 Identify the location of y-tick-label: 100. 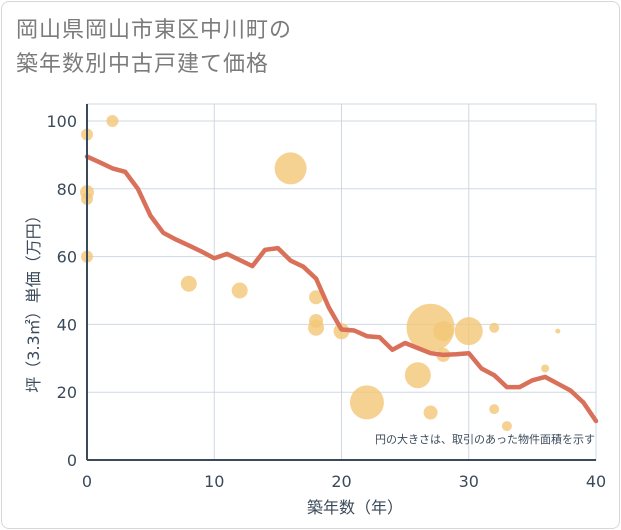
(61, 121).